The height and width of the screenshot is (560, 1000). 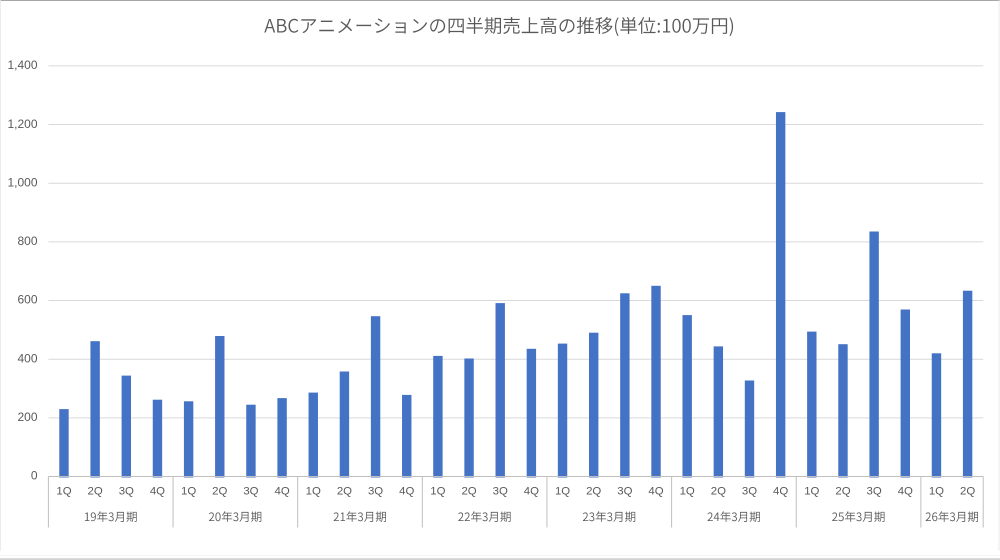 What do you see at coordinates (27, 300) in the screenshot?
I see `svg-text: 600` at bounding box center [27, 300].